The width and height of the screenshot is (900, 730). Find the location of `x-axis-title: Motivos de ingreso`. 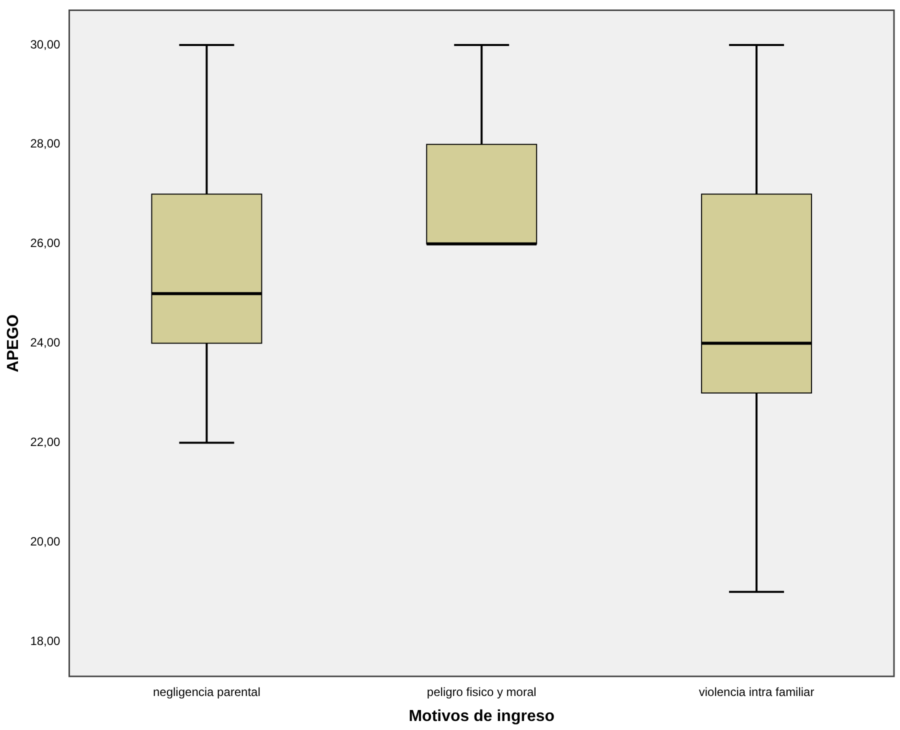

x-axis-title: Motivos de ingreso is located at coordinates (481, 716).